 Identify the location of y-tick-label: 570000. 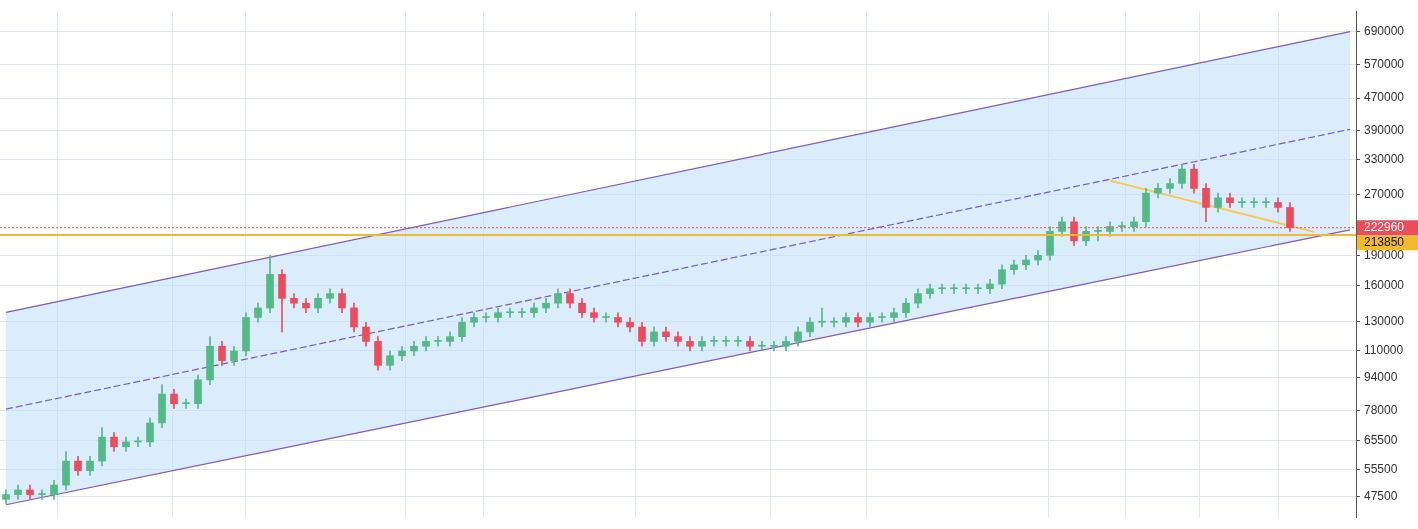
(1384, 63).